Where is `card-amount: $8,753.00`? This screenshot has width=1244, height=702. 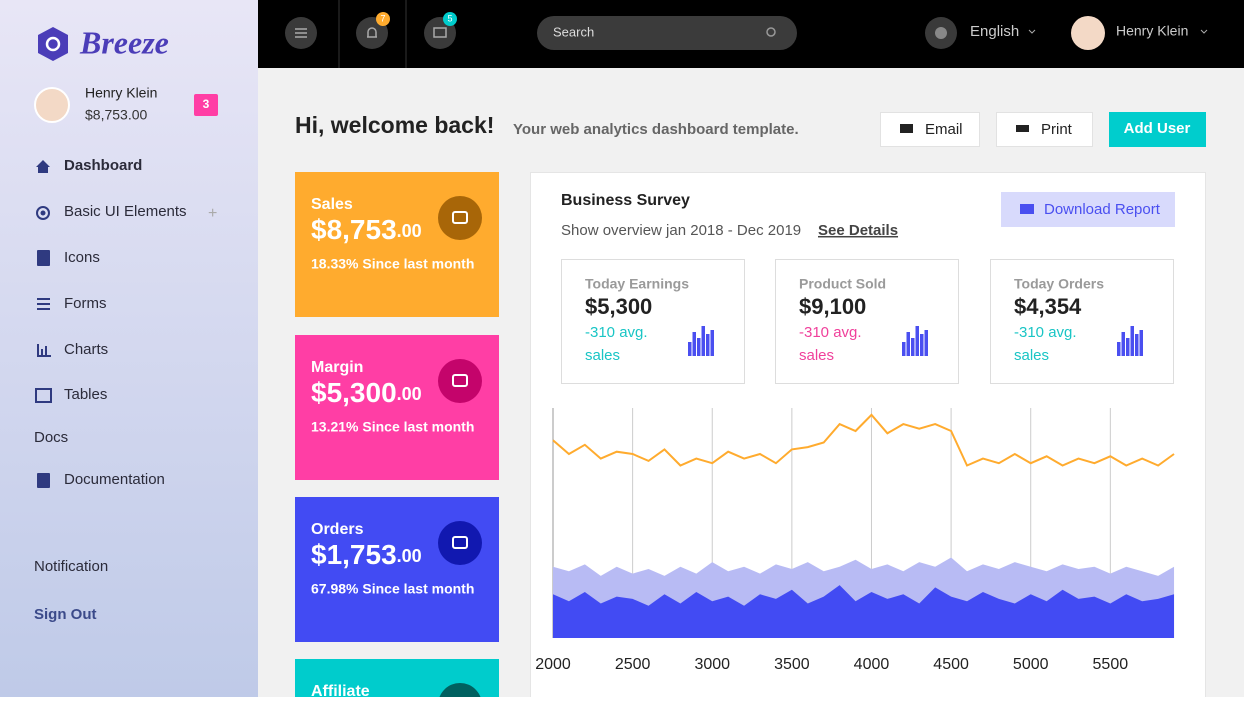
card-amount: $8,753.00 is located at coordinates (366, 229).